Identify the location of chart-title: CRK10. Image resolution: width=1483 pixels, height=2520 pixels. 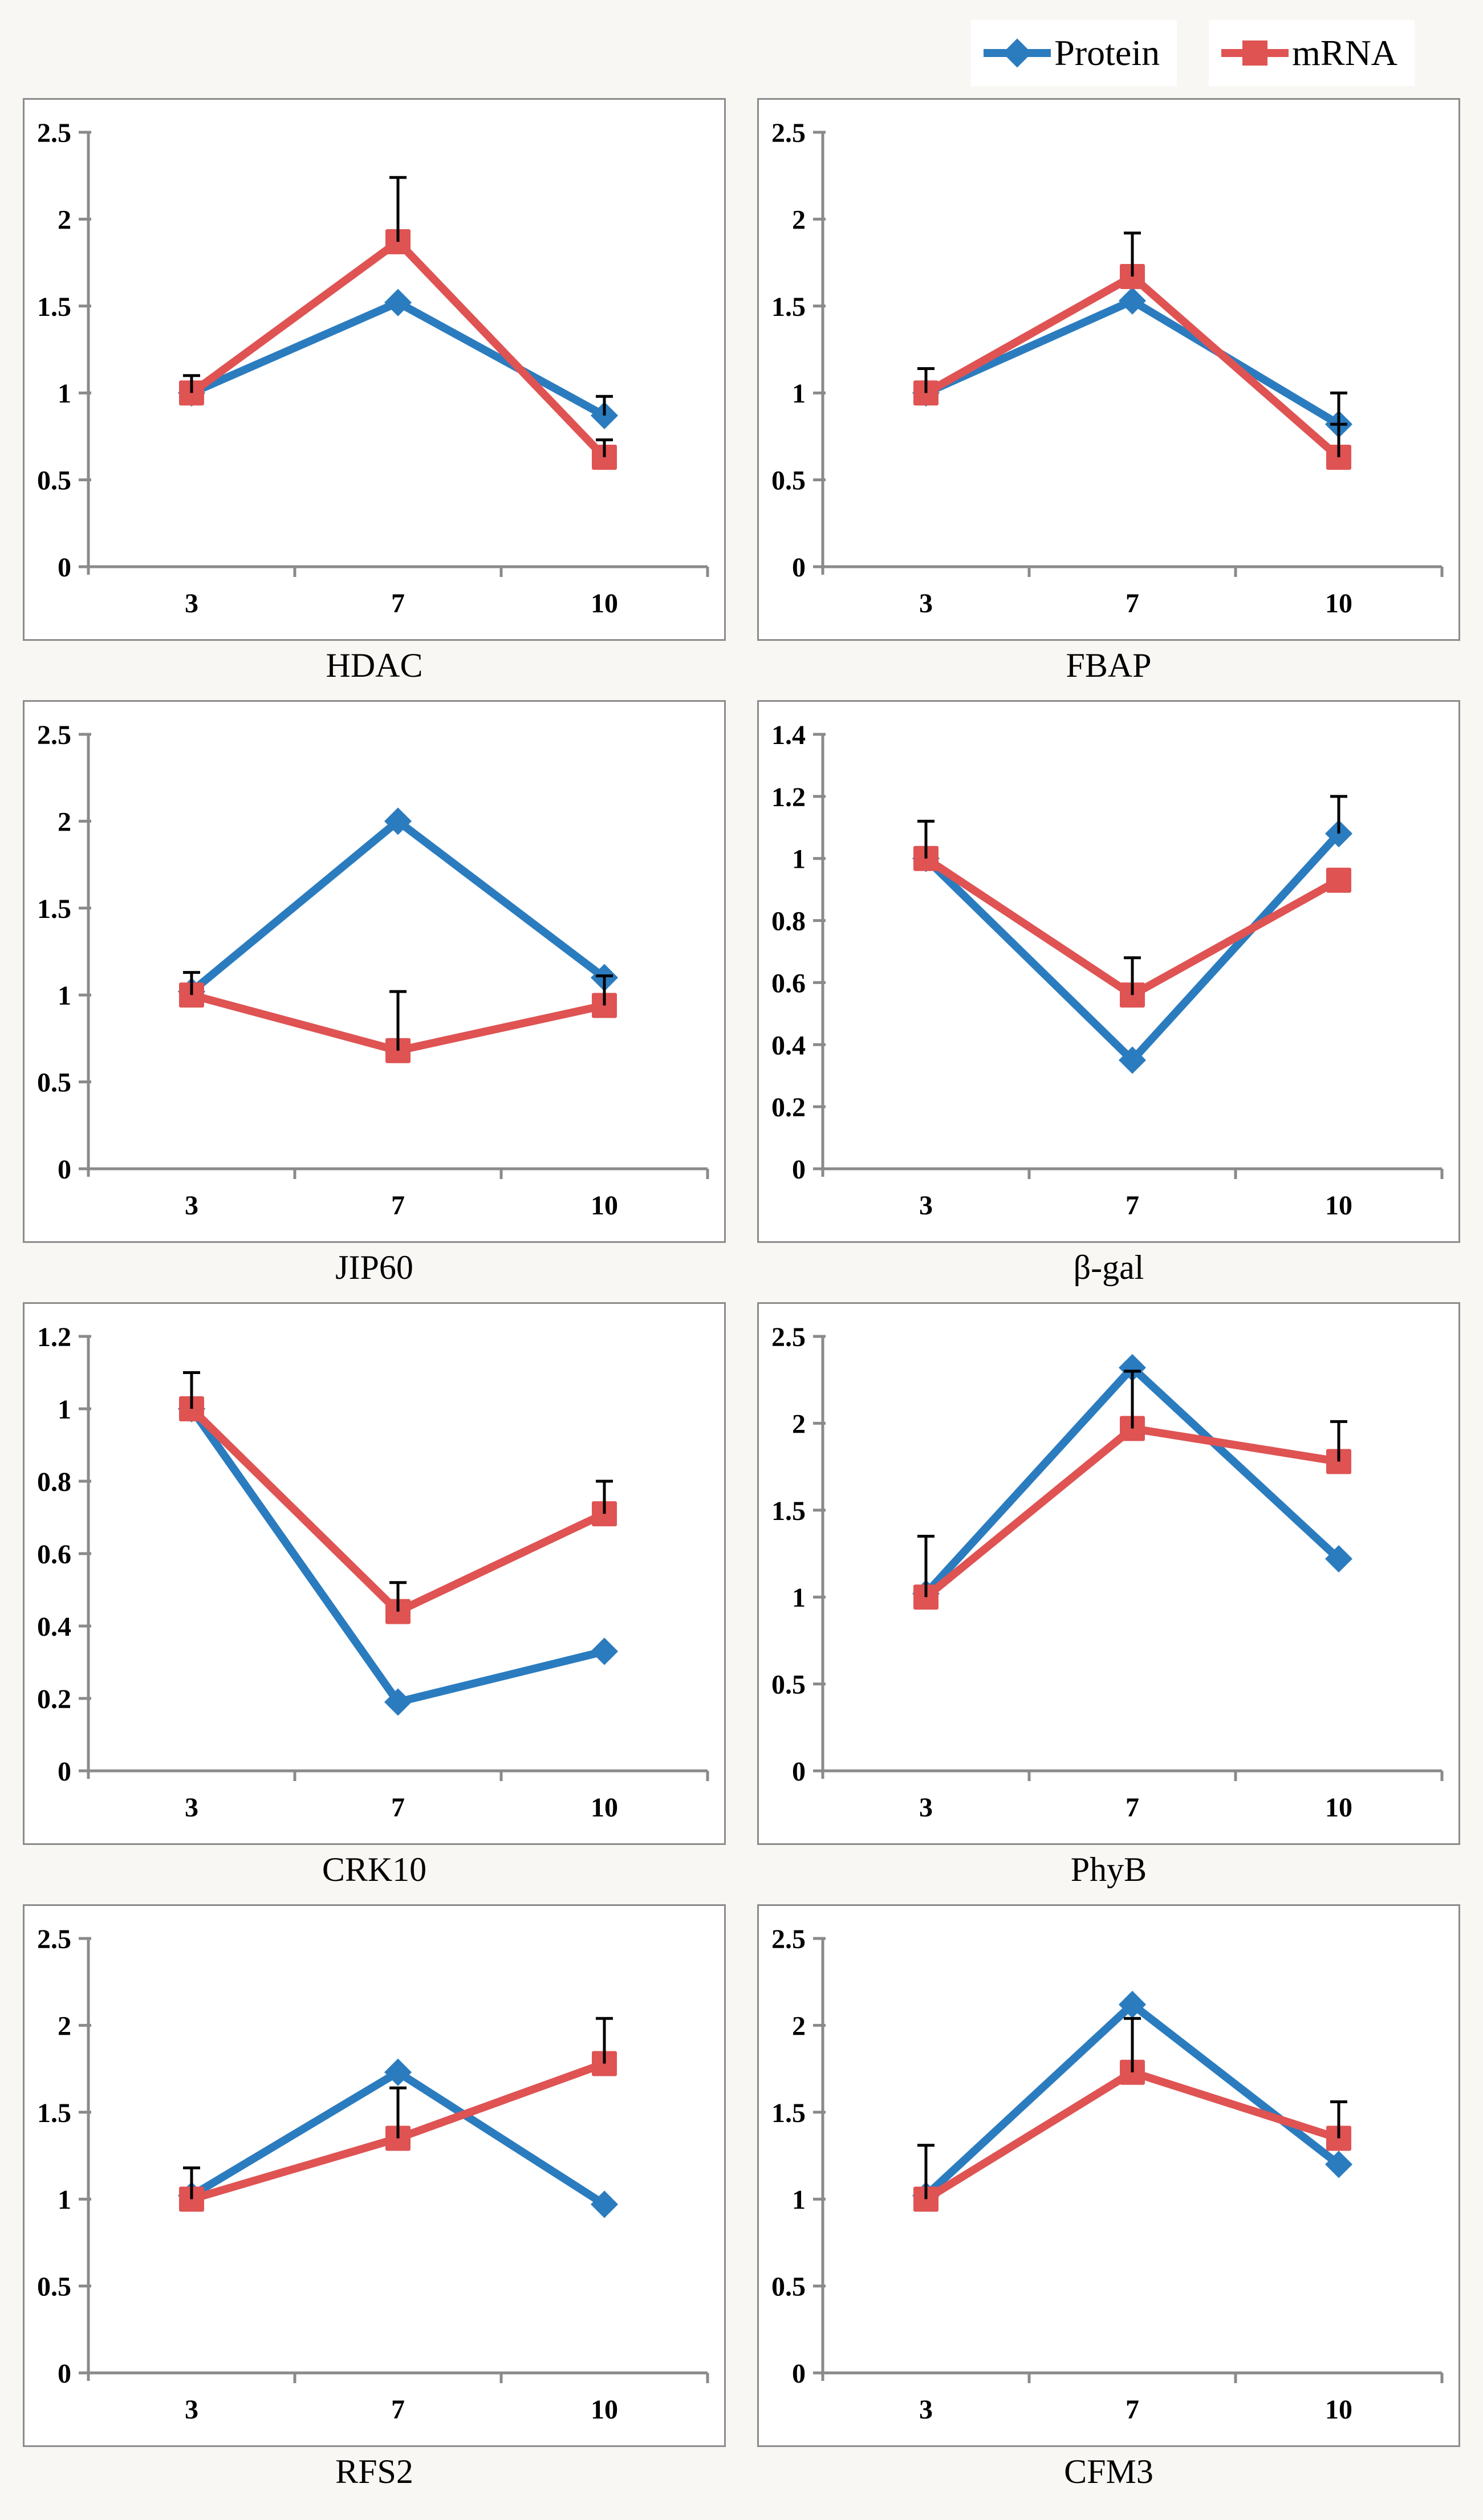
(374, 1869).